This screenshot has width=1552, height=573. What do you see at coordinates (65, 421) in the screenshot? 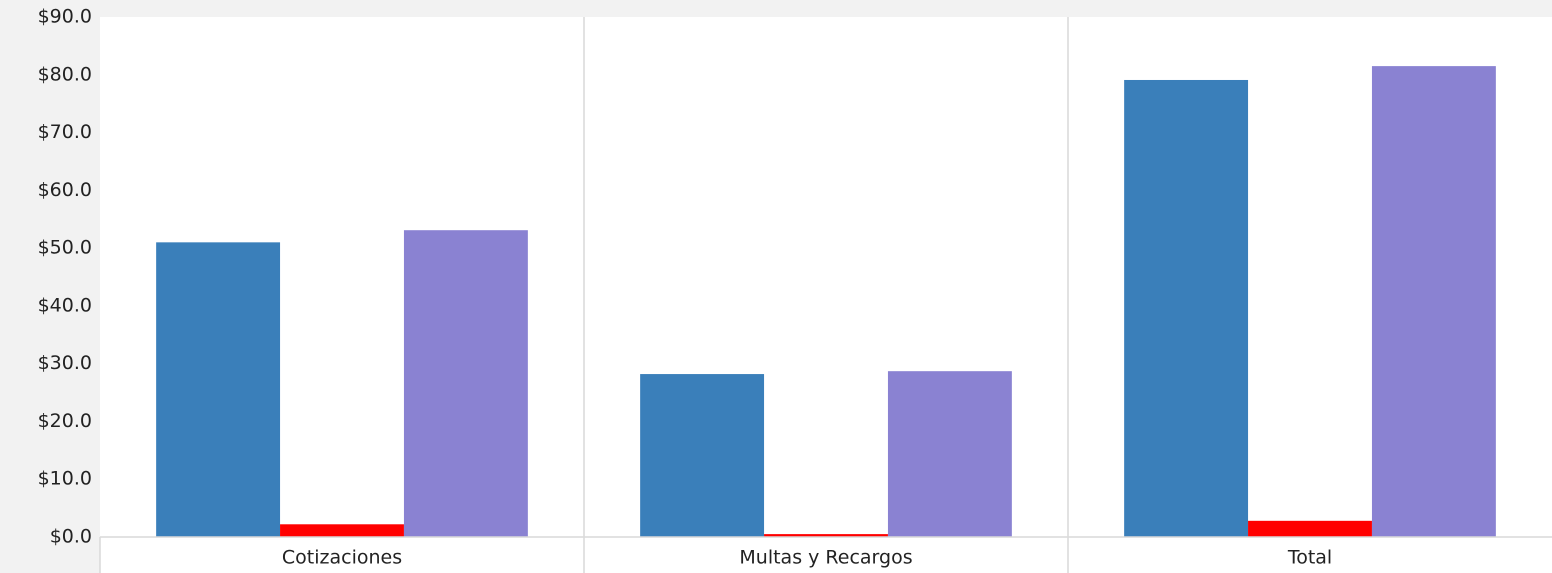
I see `y-tick-label: $20.0` at bounding box center [65, 421].